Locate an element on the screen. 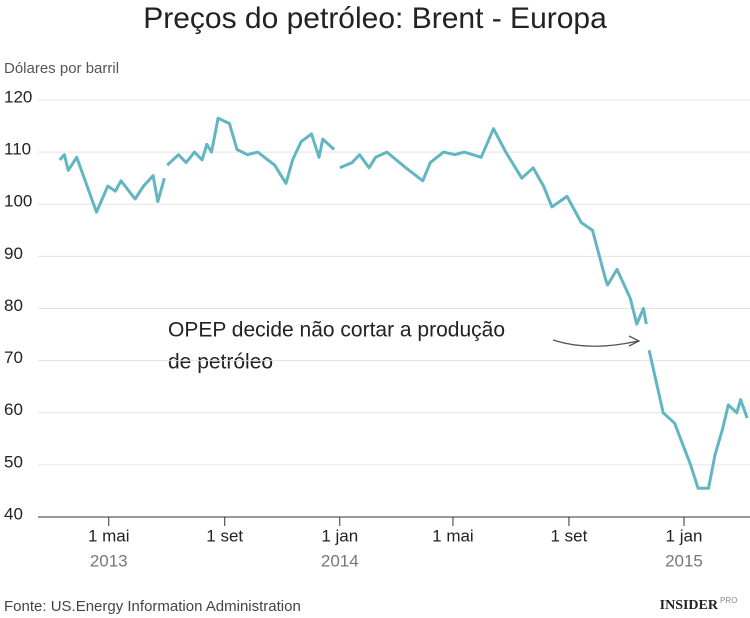  y-tick-label: 40 is located at coordinates (13, 513).